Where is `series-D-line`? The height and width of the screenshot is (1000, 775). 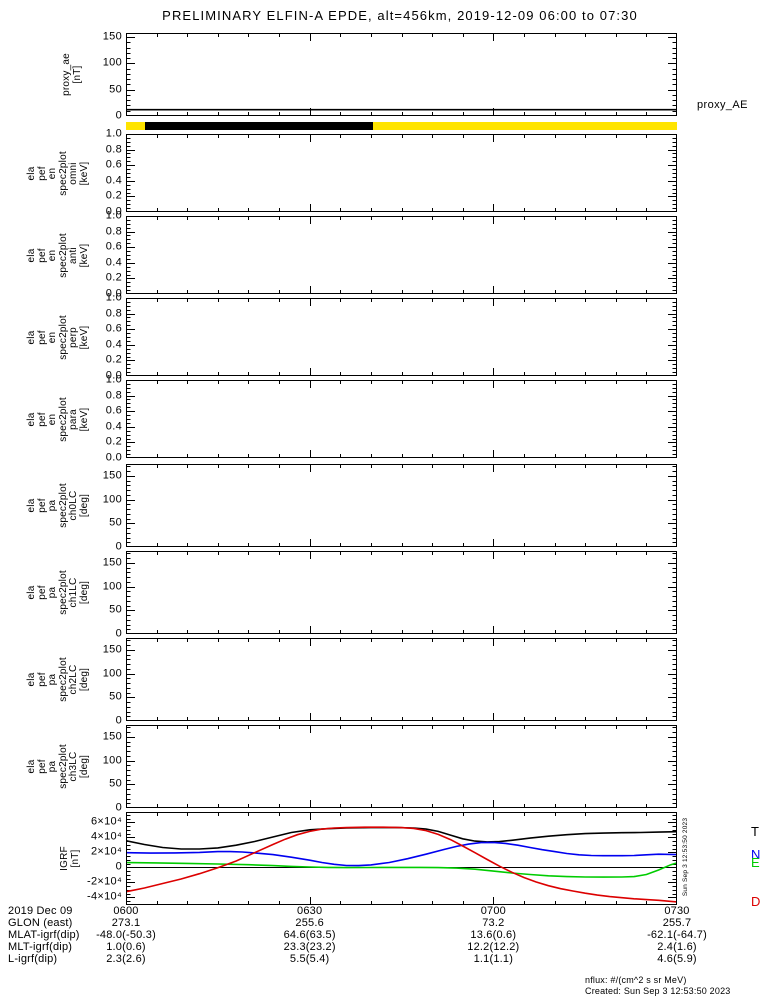
series-D-line is located at coordinates (401, 864).